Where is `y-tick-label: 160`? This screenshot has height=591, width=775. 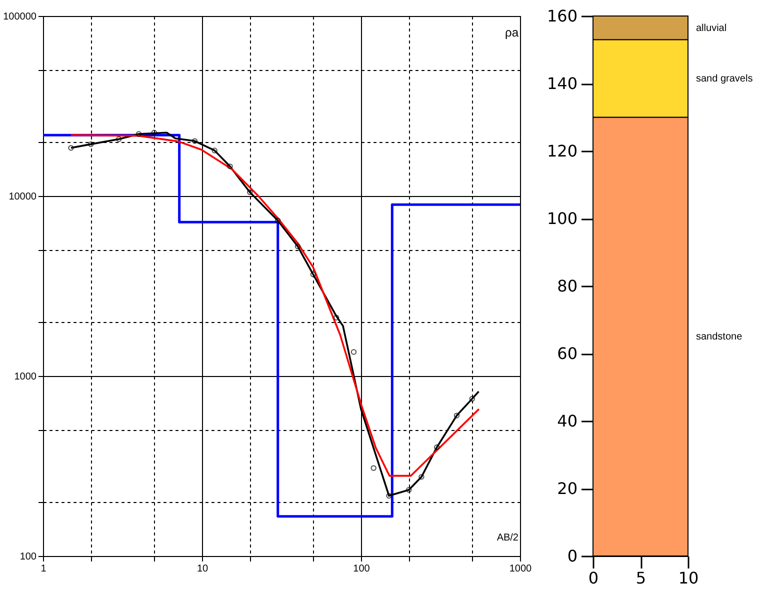
y-tick-label: 160 is located at coordinates (562, 16).